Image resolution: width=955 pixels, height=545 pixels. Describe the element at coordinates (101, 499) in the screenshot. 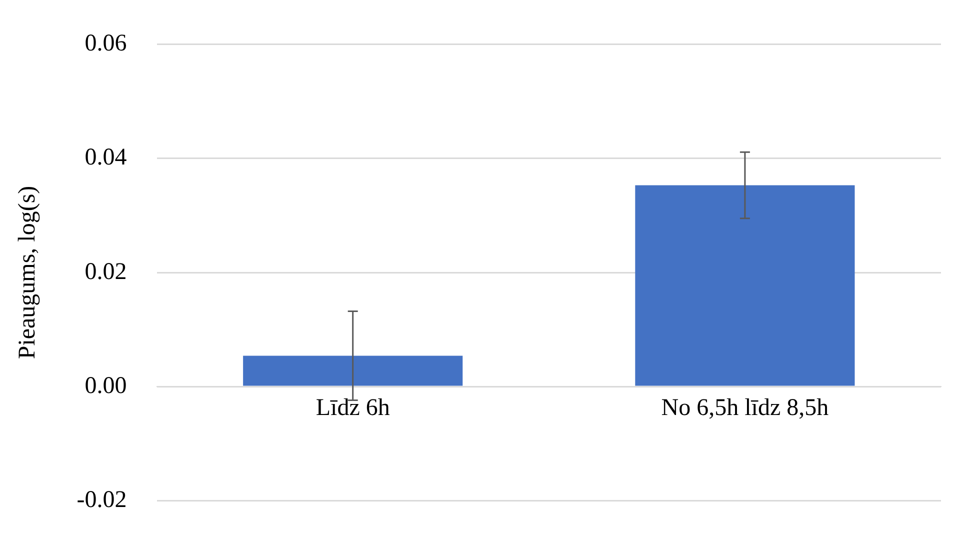

I see `y-tick-label: -0.02` at that location.